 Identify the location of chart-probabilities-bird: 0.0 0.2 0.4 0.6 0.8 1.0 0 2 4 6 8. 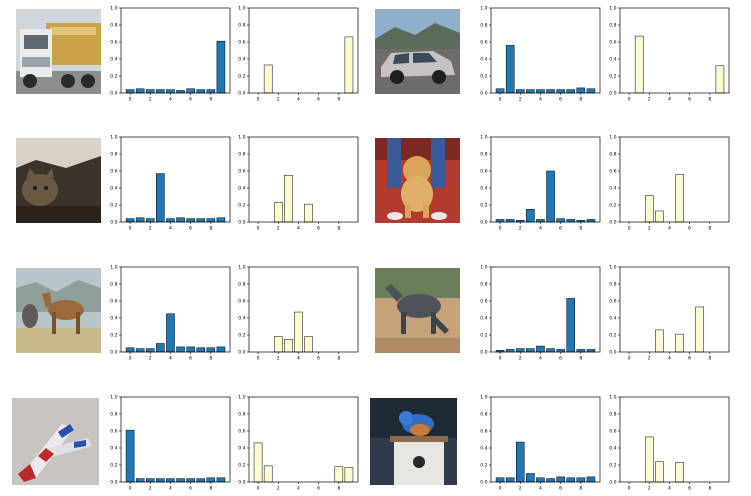
(540, 444).